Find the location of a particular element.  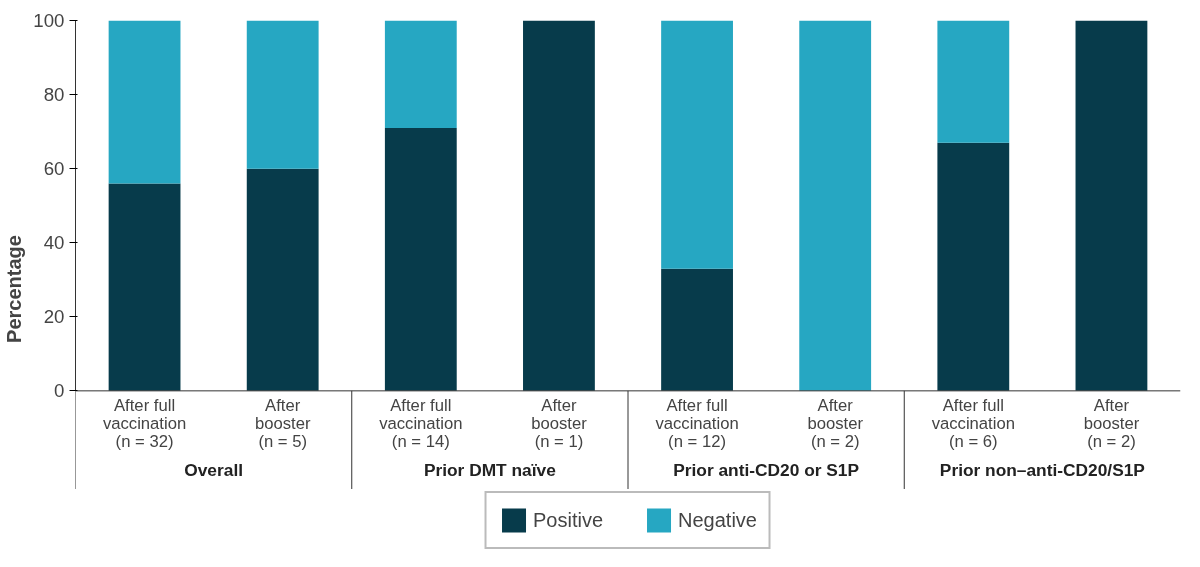

y-tick-label: 100 is located at coordinates (49, 20).